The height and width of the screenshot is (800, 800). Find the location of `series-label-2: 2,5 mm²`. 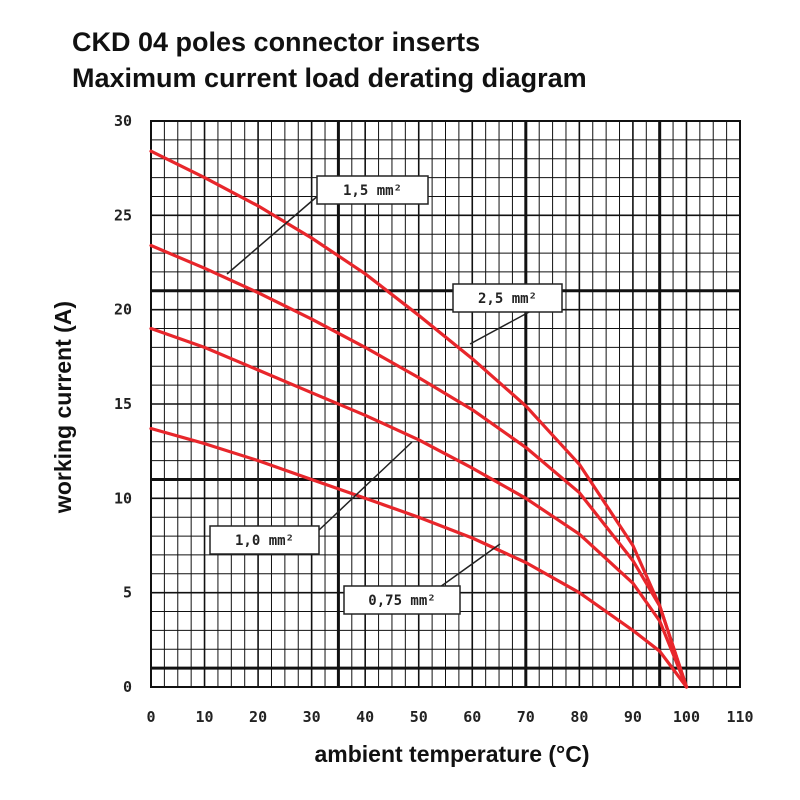

series-label-2: 2,5 mm² is located at coordinates (507, 314).